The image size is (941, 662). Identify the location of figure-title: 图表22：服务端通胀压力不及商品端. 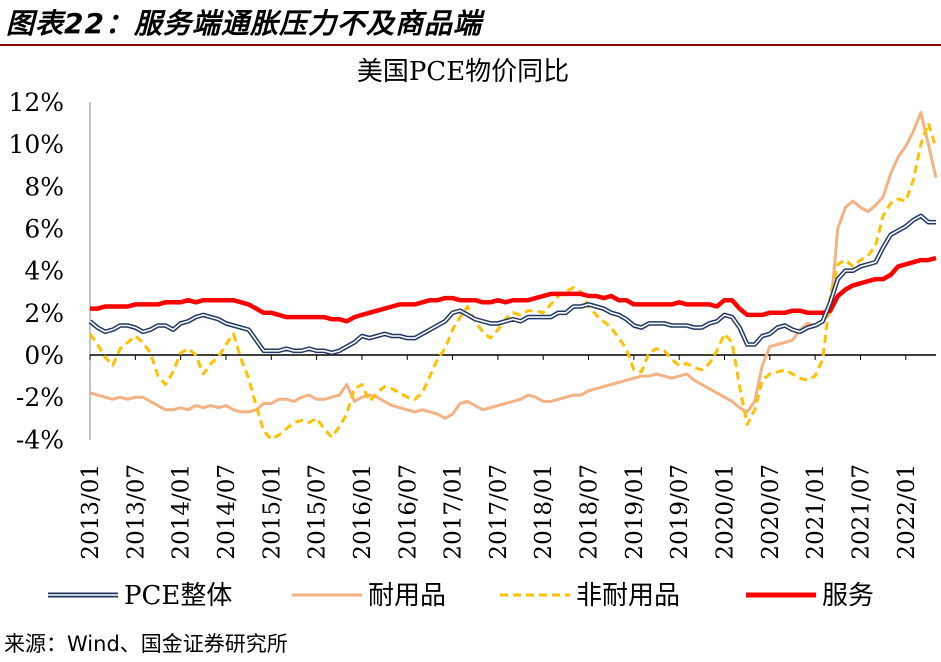
(244, 23).